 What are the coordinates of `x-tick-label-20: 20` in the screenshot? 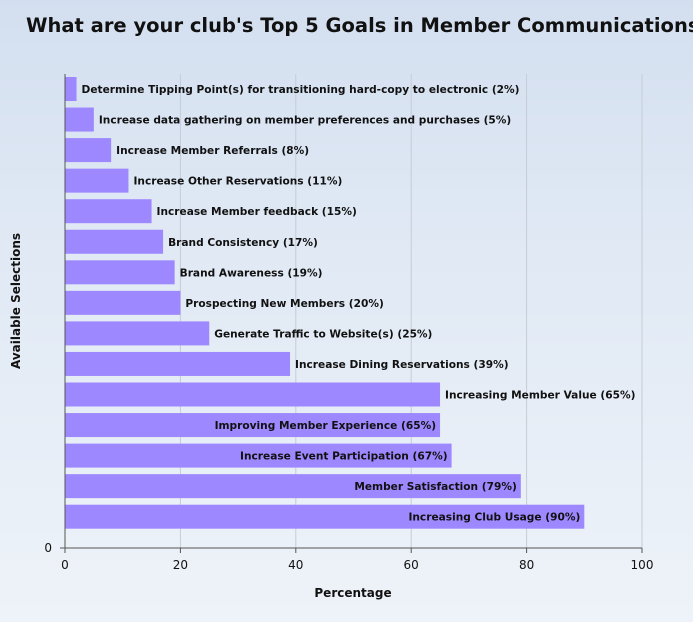 It's located at (180, 565).